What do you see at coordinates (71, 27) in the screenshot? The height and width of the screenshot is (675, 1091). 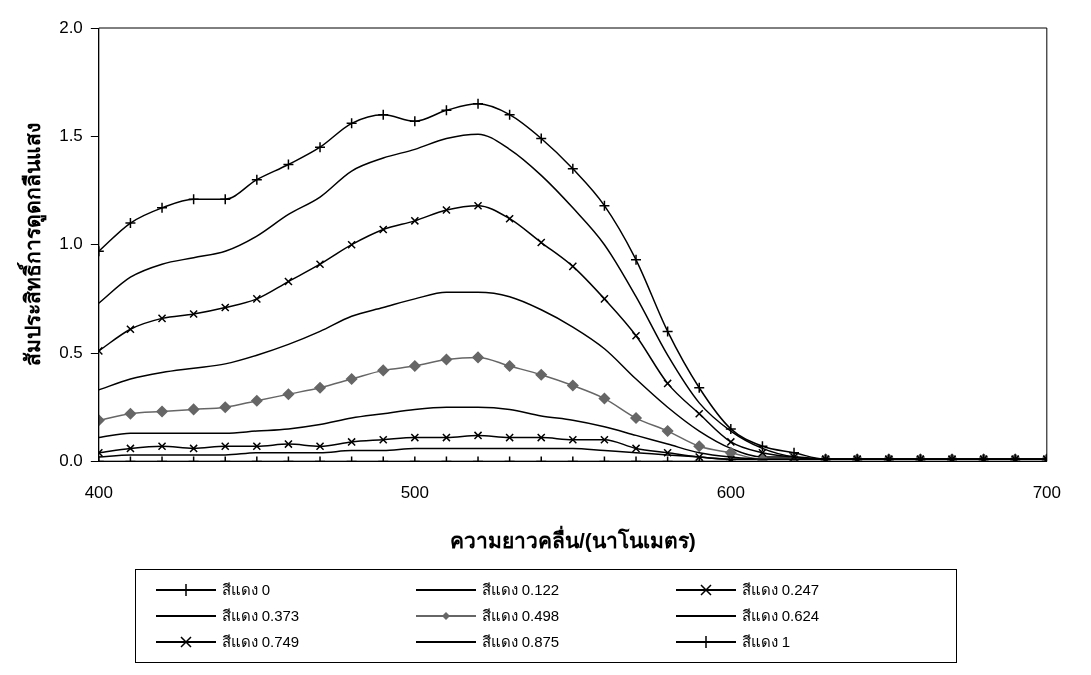 I see `y-tick-label: 2.0` at bounding box center [71, 27].